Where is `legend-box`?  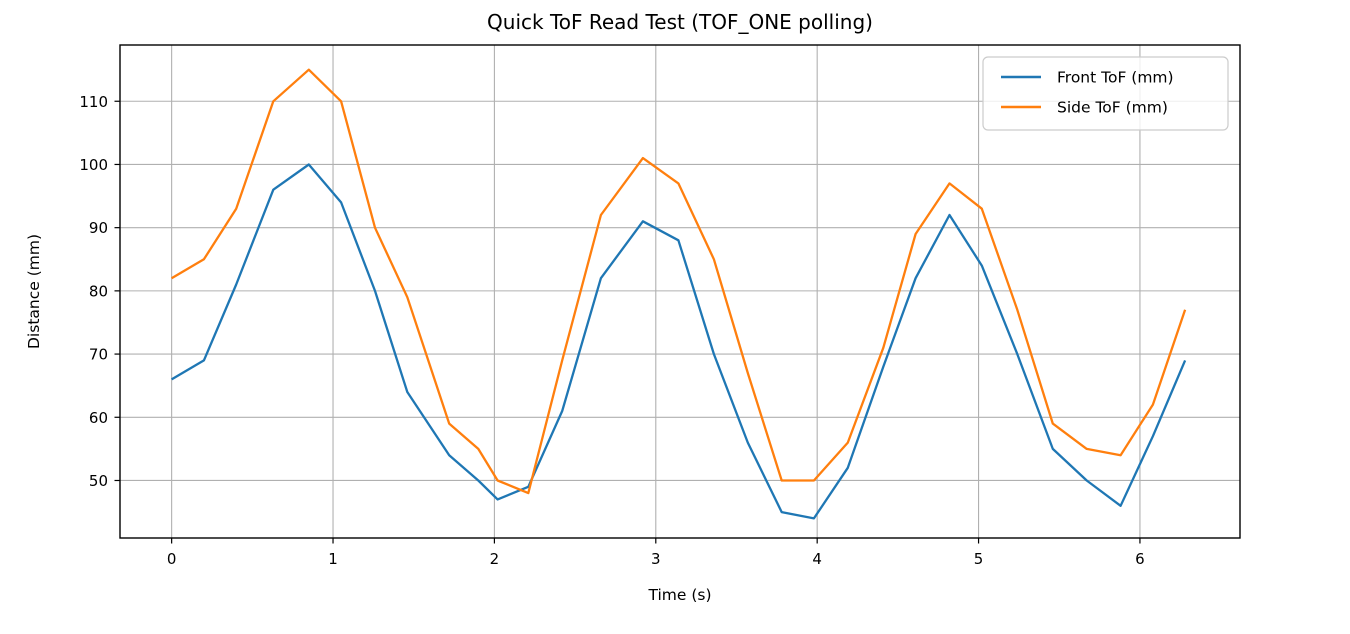
legend-box is located at coordinates (1105, 93).